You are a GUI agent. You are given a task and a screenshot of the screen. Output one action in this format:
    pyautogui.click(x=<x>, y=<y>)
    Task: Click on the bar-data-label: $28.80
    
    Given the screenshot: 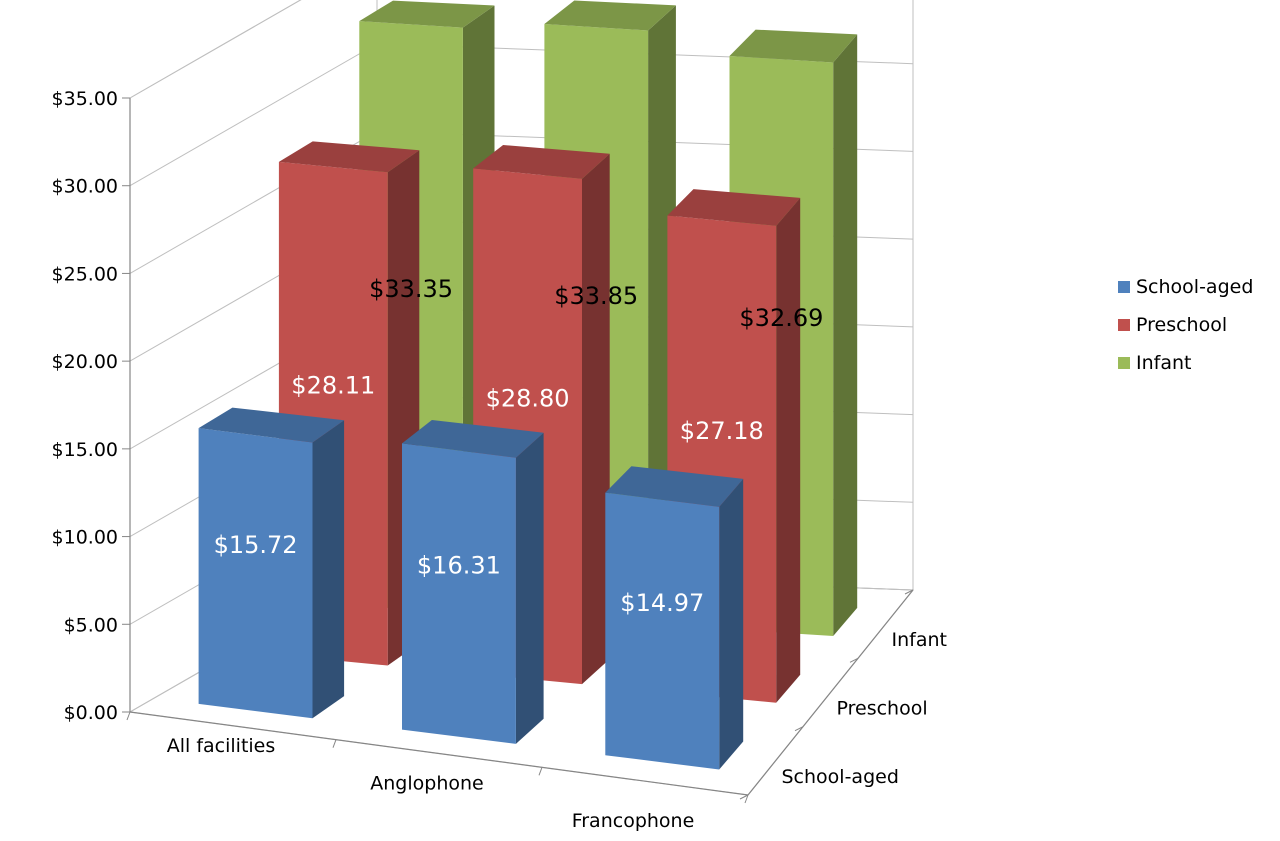 What is the action you would take?
    pyautogui.click(x=528, y=398)
    